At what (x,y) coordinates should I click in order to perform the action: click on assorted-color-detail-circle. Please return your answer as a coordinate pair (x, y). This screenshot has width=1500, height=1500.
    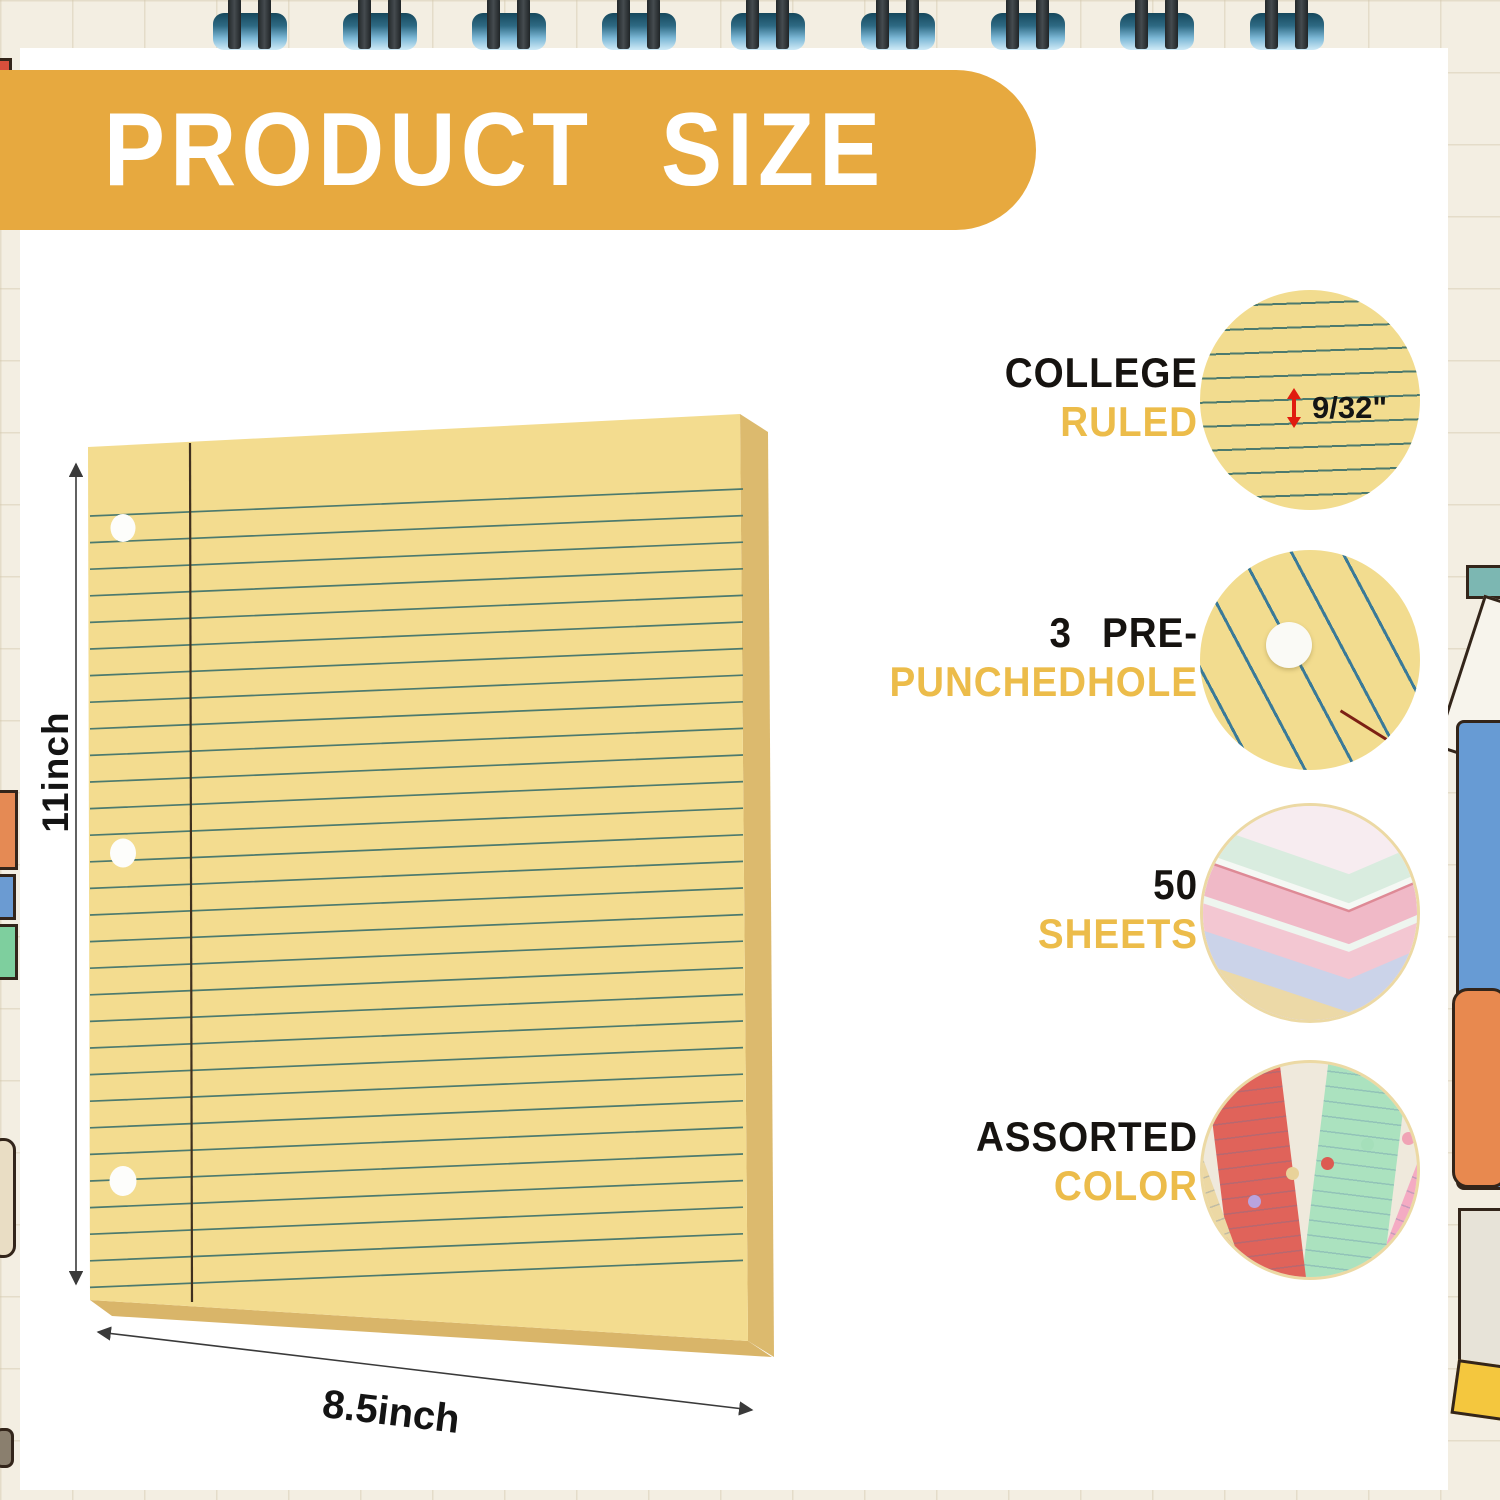
    Looking at the image, I should click on (1310, 1170).